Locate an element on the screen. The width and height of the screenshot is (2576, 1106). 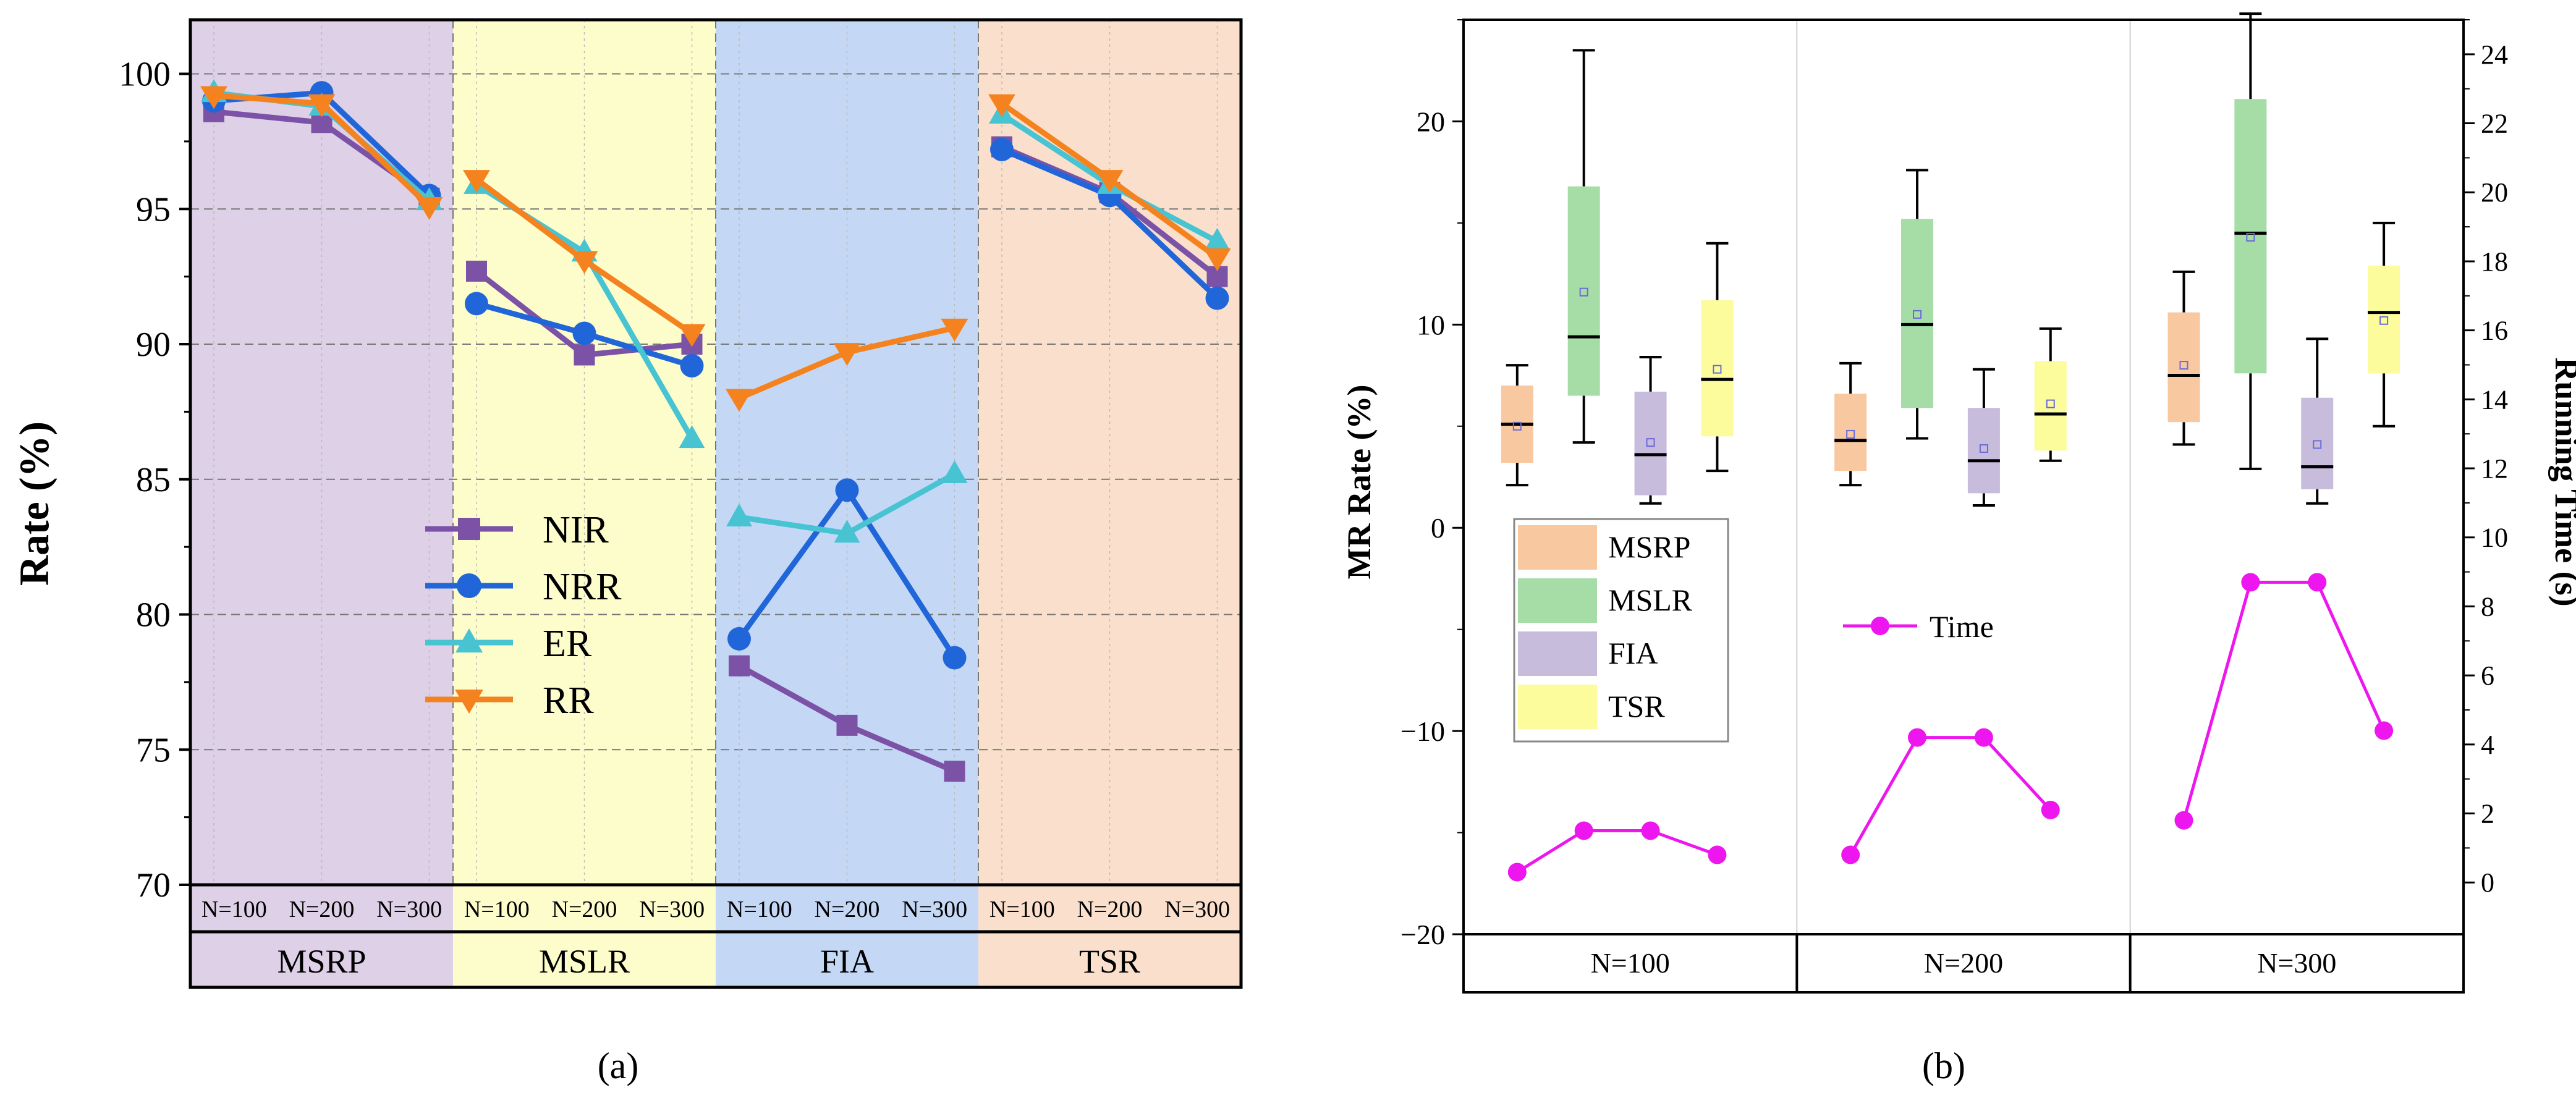
time-legend-label: Time is located at coordinates (1962, 626).